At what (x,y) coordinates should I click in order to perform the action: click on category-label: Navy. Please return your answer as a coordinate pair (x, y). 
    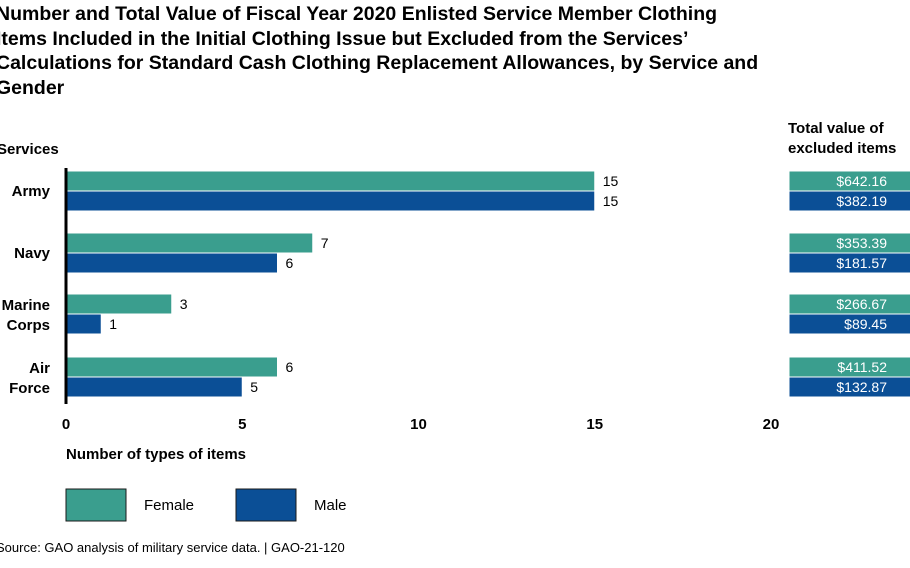
    Looking at the image, I should click on (32, 253).